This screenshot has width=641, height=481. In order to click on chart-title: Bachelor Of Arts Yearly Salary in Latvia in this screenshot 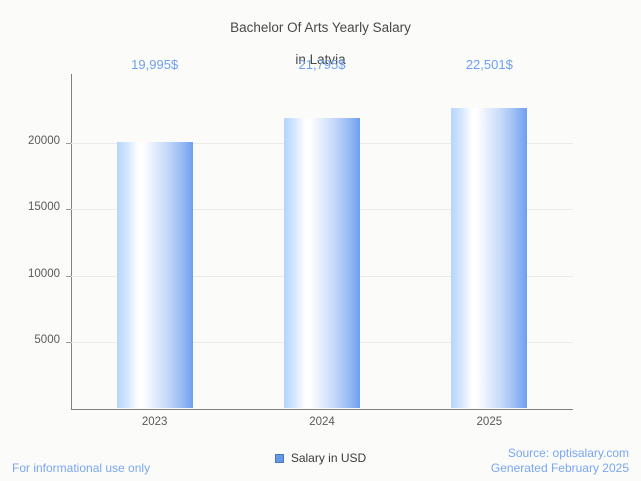, I will do `click(320, 36)`.